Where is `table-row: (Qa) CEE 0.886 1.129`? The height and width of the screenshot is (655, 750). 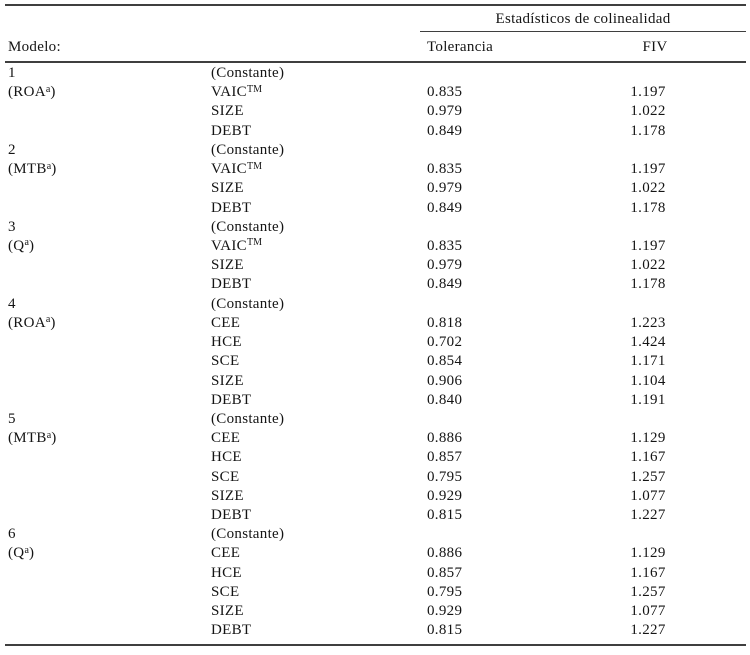 table-row: (Qa) CEE 0.886 1.129 is located at coordinates (375, 553).